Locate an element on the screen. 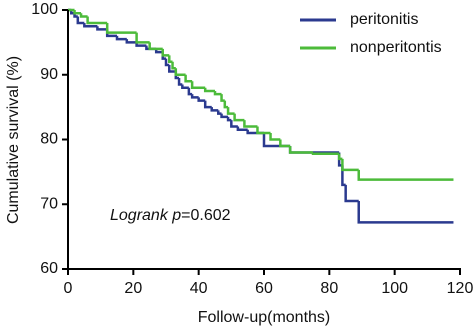  legend-label: peritonitis is located at coordinates (384, 19).